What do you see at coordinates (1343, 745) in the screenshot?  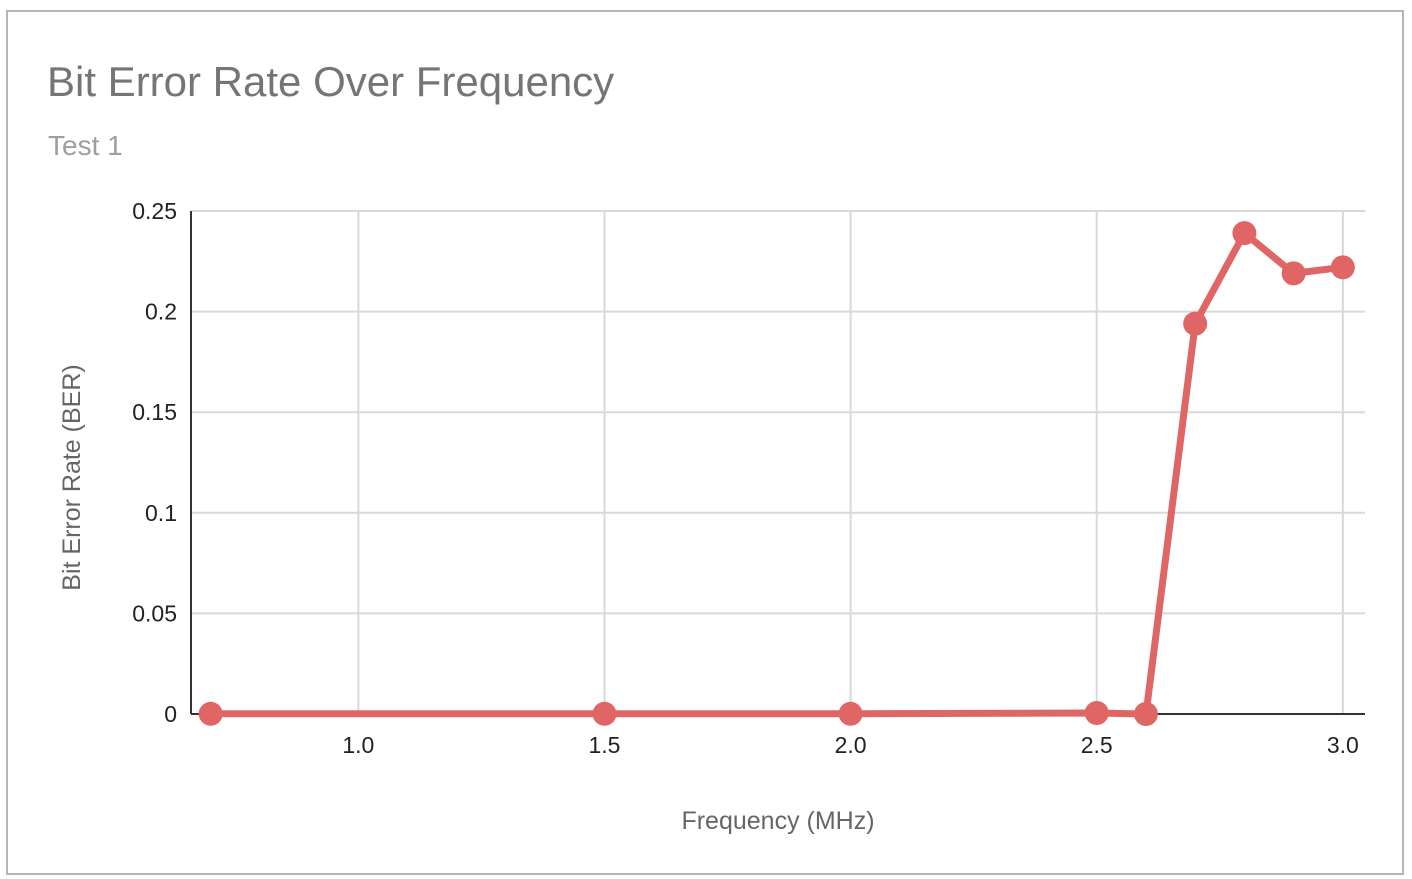 I see `x-tick-label: 3.0` at bounding box center [1343, 745].